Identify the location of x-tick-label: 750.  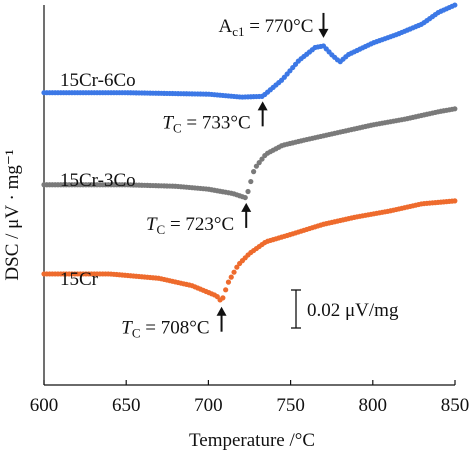
(290, 405).